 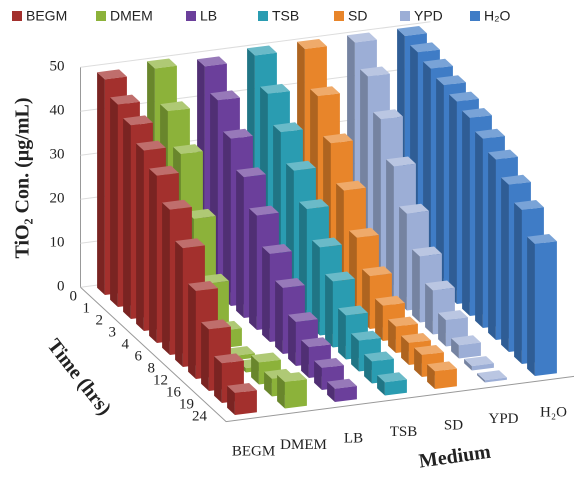 I want to click on y-tick-label: 0, so click(x=61, y=287).